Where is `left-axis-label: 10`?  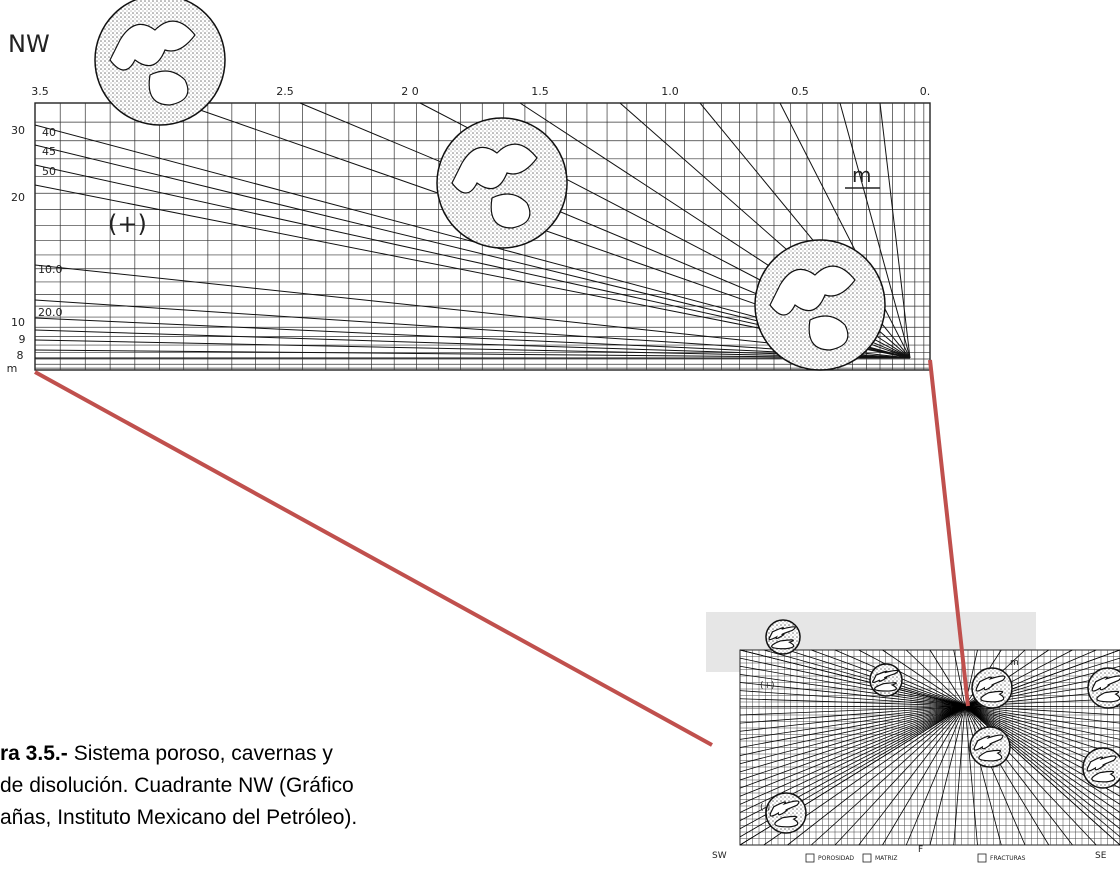
left-axis-label: 10 is located at coordinates (18, 322).